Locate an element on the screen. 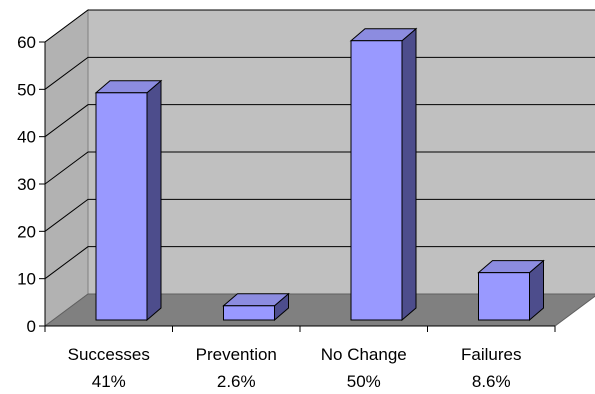 This screenshot has width=595, height=394. bar-successes is located at coordinates (128, 200).